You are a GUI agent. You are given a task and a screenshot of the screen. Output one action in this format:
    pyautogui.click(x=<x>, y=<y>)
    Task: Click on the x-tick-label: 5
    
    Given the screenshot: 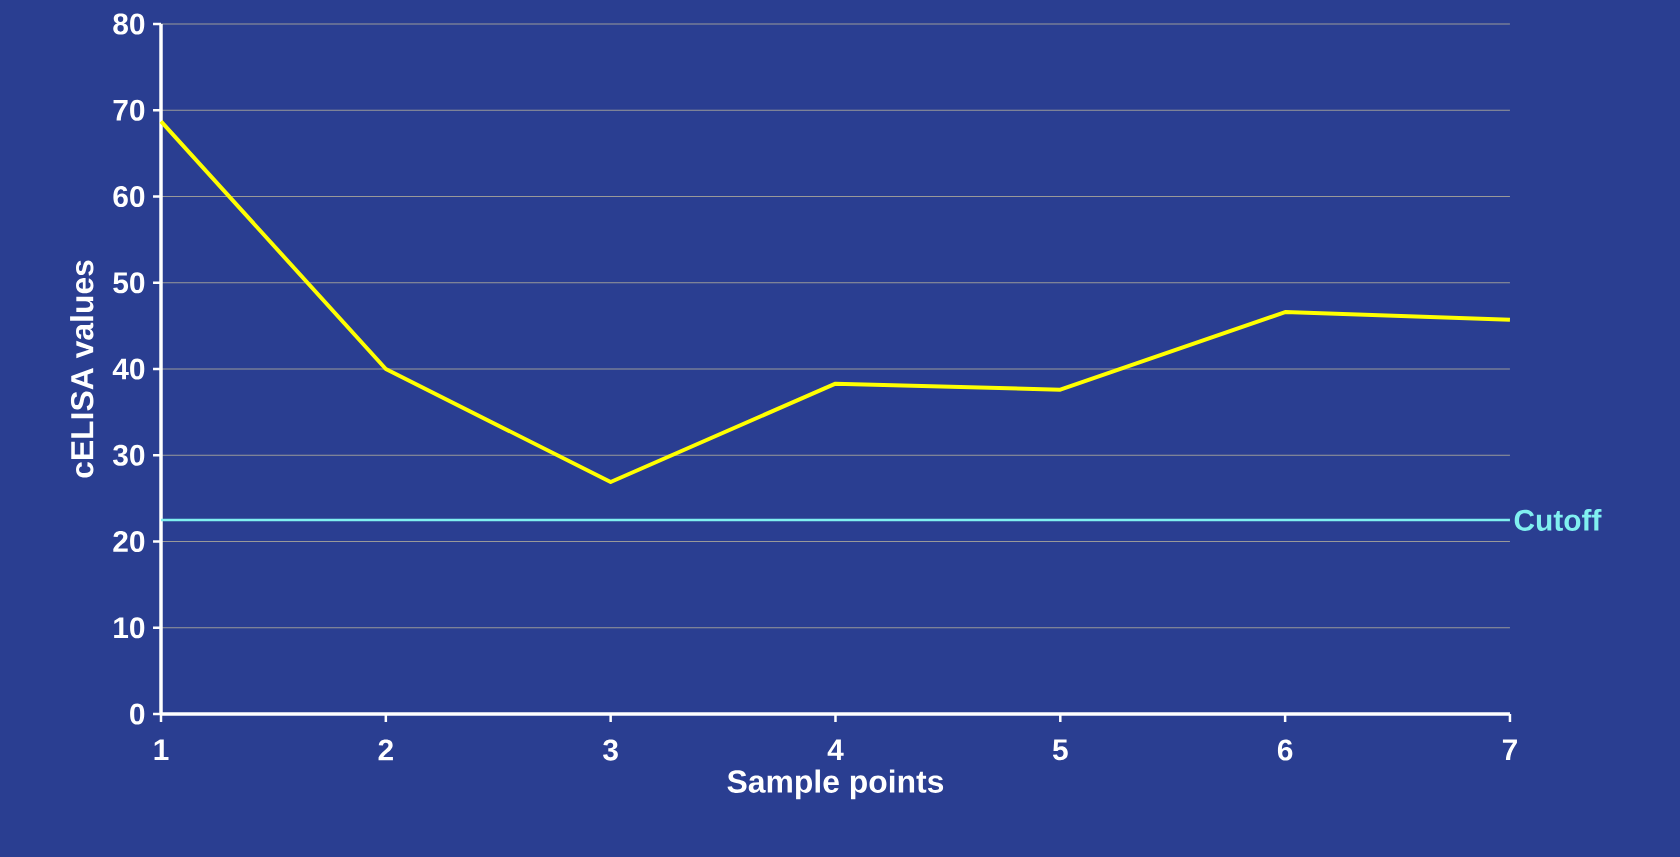 What is the action you would take?
    pyautogui.click(x=1060, y=750)
    